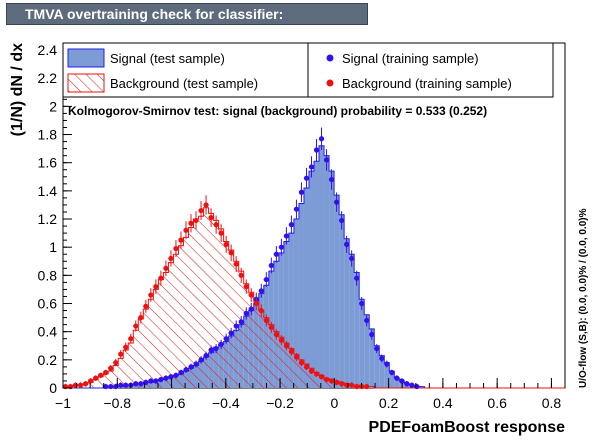  Describe the element at coordinates (280, 403) in the screenshot. I see `x-tick-label: −0.2` at that location.